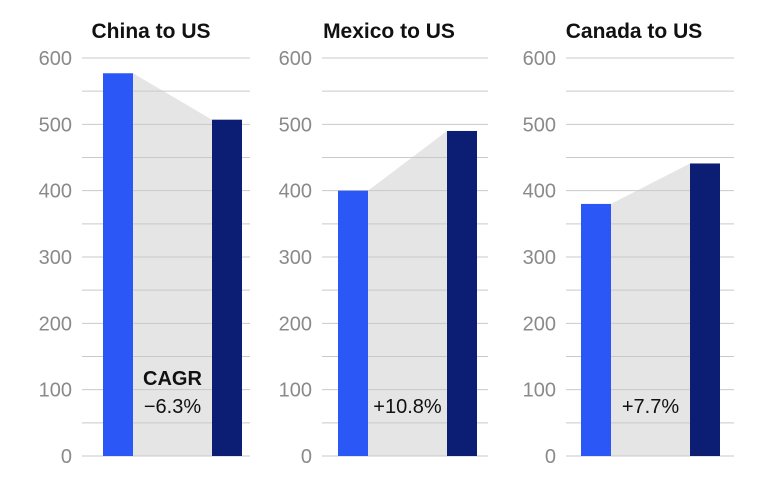  What do you see at coordinates (462, 293) in the screenshot?
I see `bar-second-mexico` at bounding box center [462, 293].